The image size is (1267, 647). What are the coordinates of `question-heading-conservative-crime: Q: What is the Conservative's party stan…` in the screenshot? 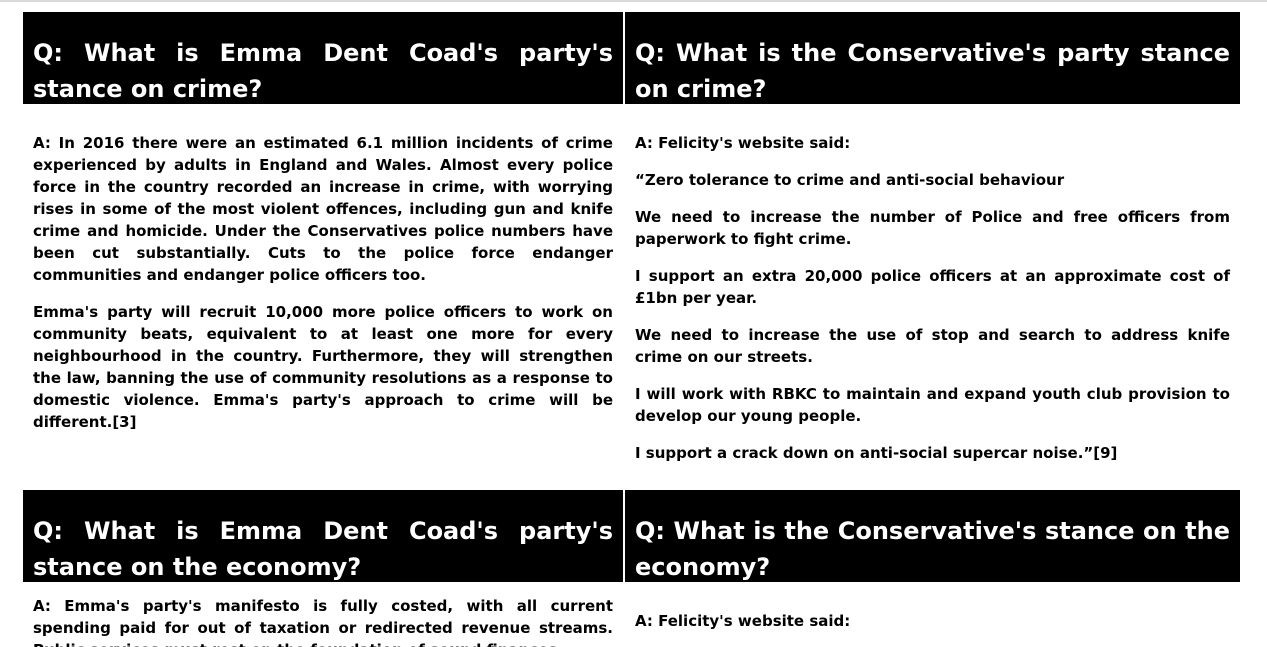 It's located at (932, 58).